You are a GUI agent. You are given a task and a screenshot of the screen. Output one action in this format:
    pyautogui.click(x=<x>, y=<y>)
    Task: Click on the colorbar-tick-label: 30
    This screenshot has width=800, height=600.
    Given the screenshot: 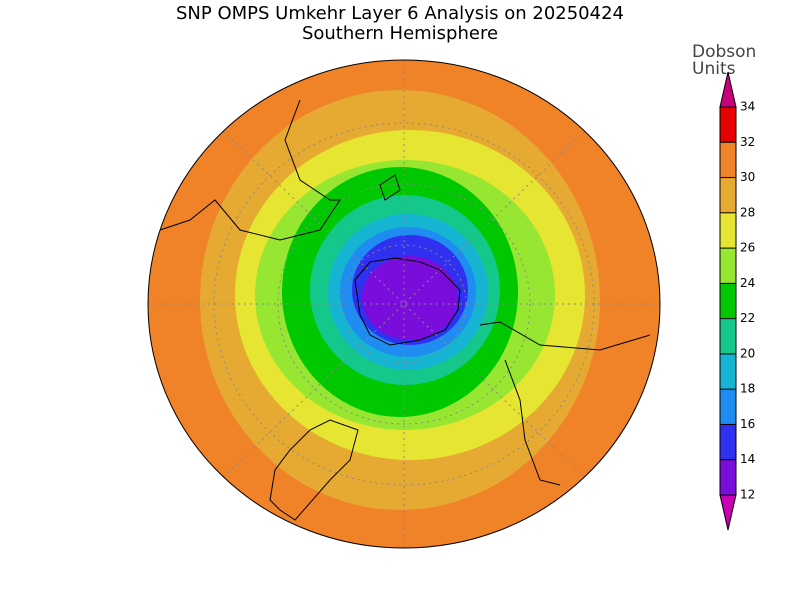 What is the action you would take?
    pyautogui.click(x=747, y=177)
    